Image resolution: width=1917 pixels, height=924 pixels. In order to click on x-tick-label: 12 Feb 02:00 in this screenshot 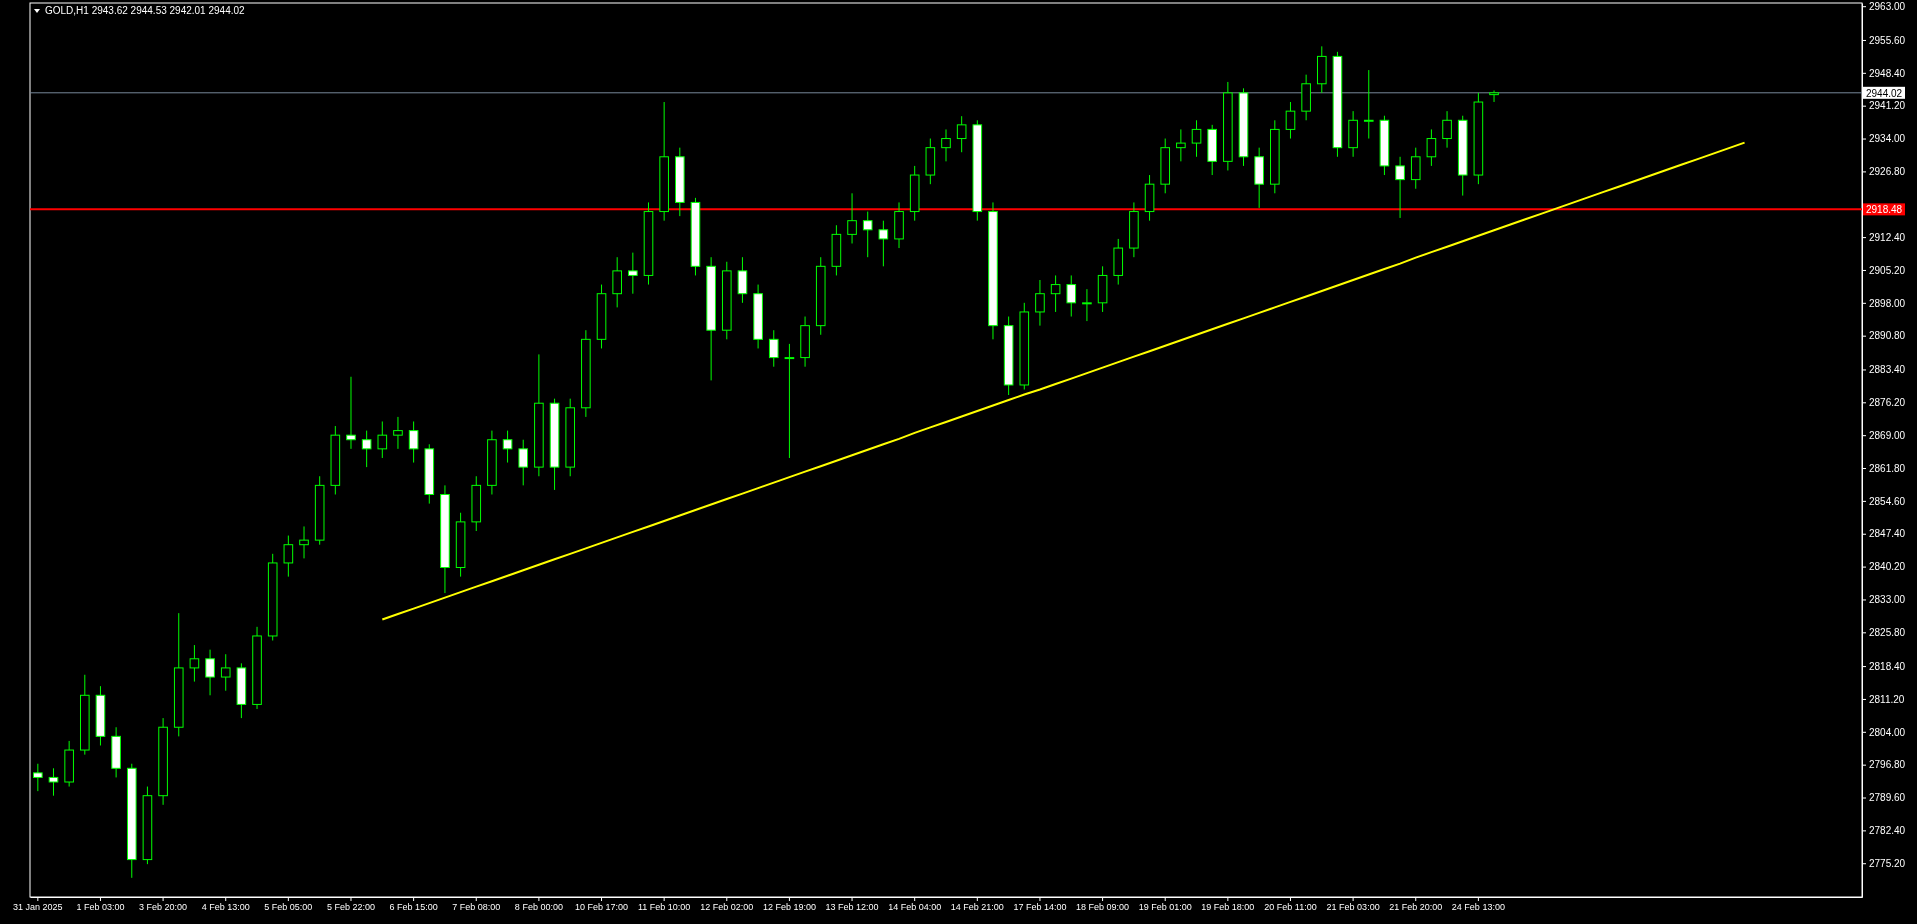, I will do `click(727, 907)`.